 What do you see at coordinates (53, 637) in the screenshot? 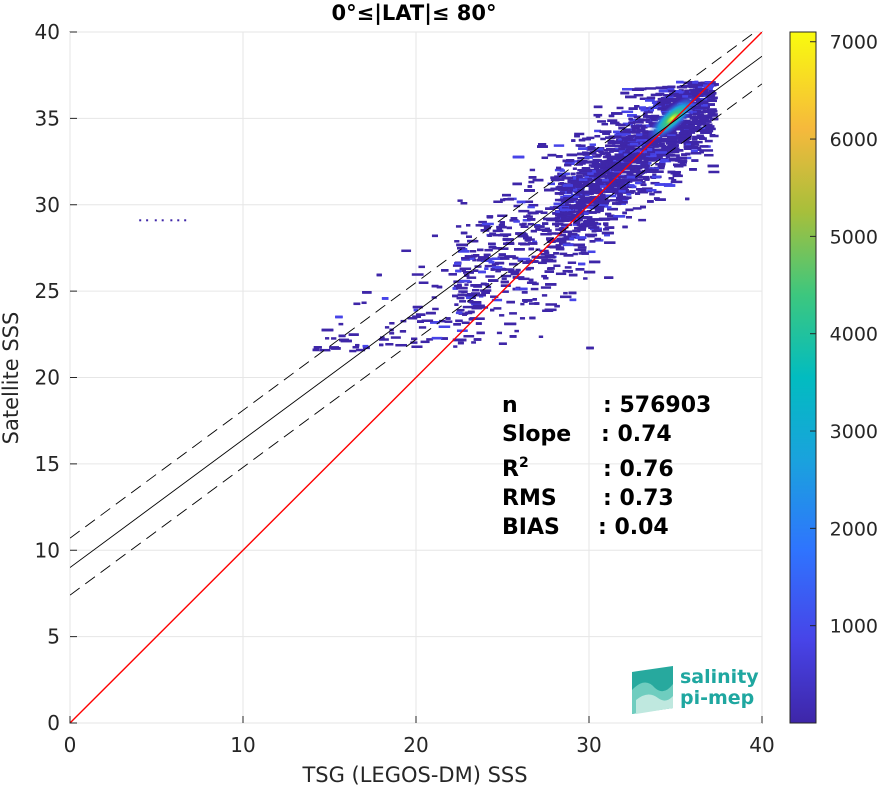
I see `y-tick-label: 5` at bounding box center [53, 637].